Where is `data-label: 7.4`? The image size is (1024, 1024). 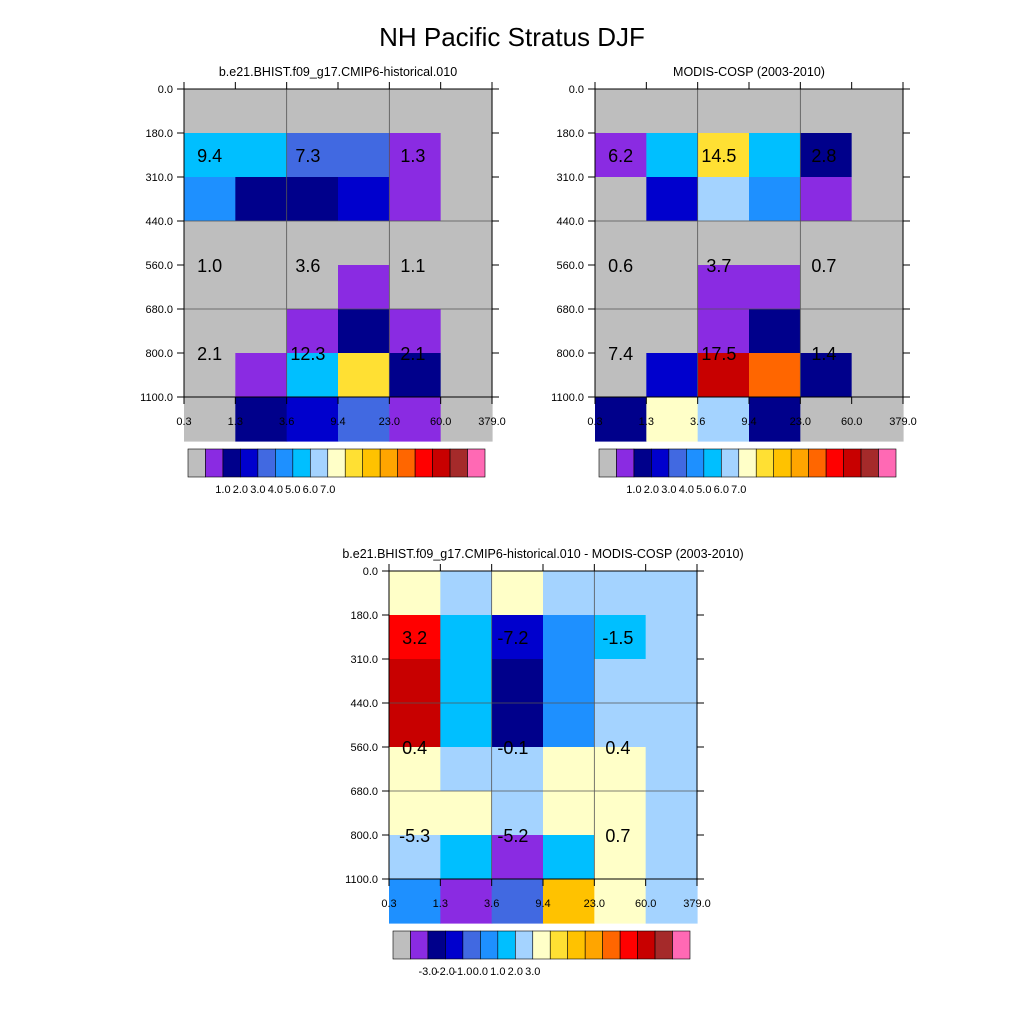
data-label: 7.4 is located at coordinates (620, 354).